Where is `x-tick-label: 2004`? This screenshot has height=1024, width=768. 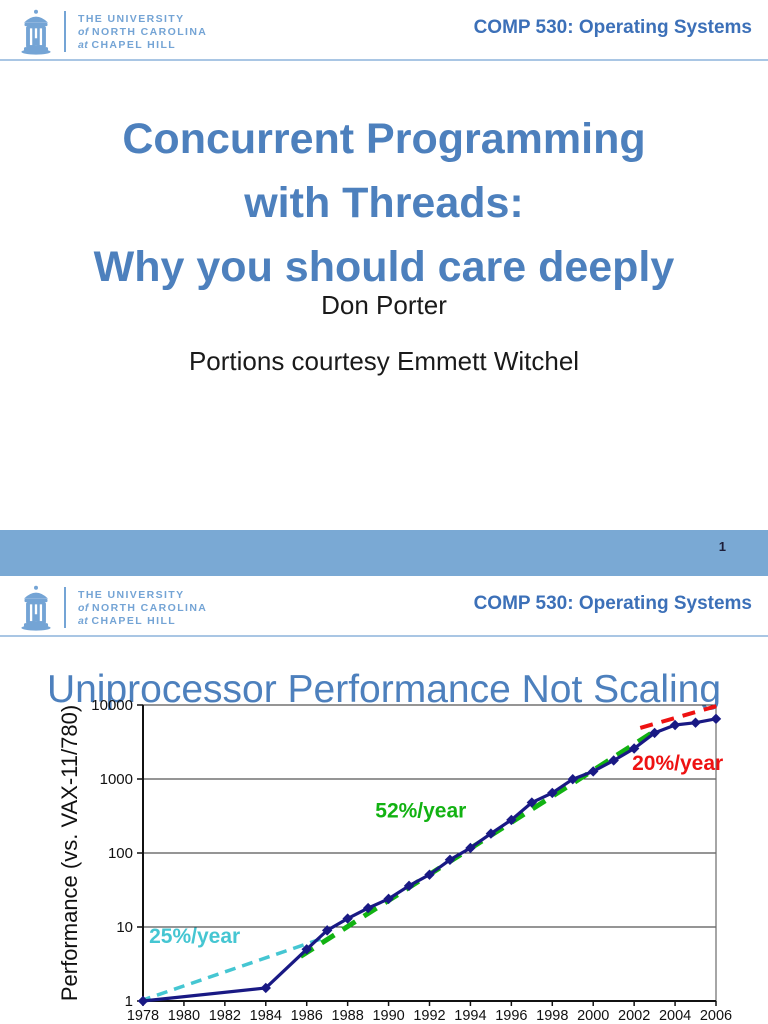 x-tick-label: 2004 is located at coordinates (675, 1016).